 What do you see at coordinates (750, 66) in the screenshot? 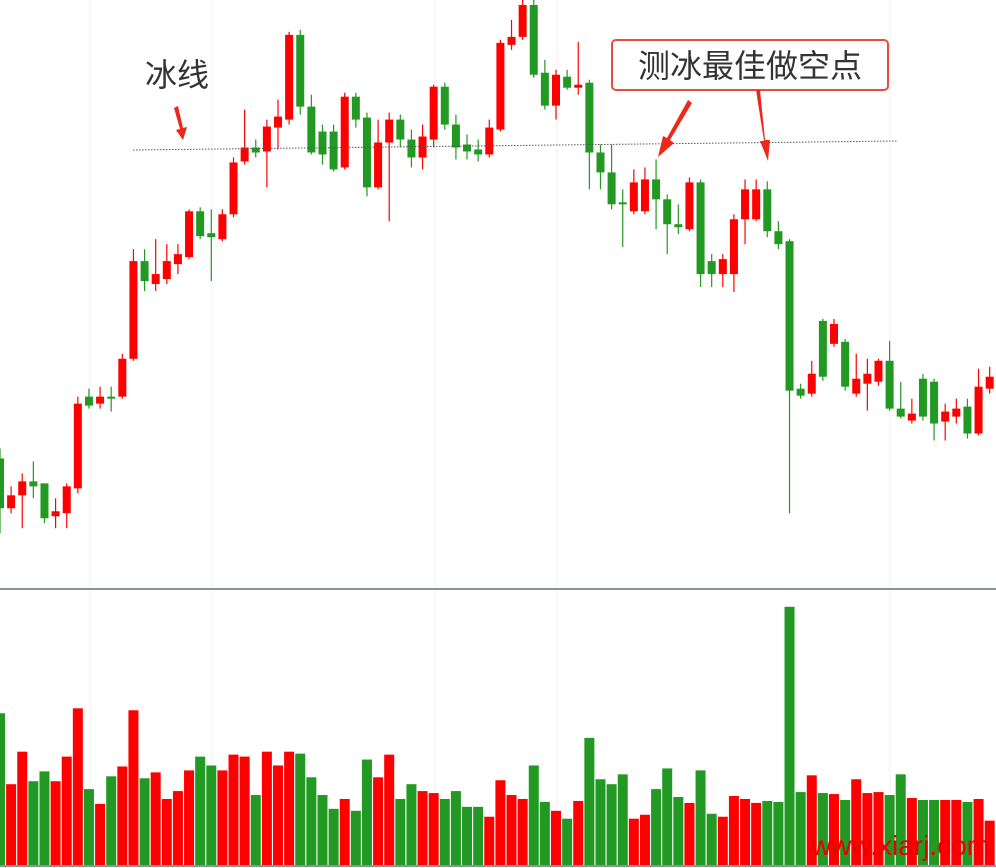
I see `annotation-text: 测冰最佳做空点` at bounding box center [750, 66].